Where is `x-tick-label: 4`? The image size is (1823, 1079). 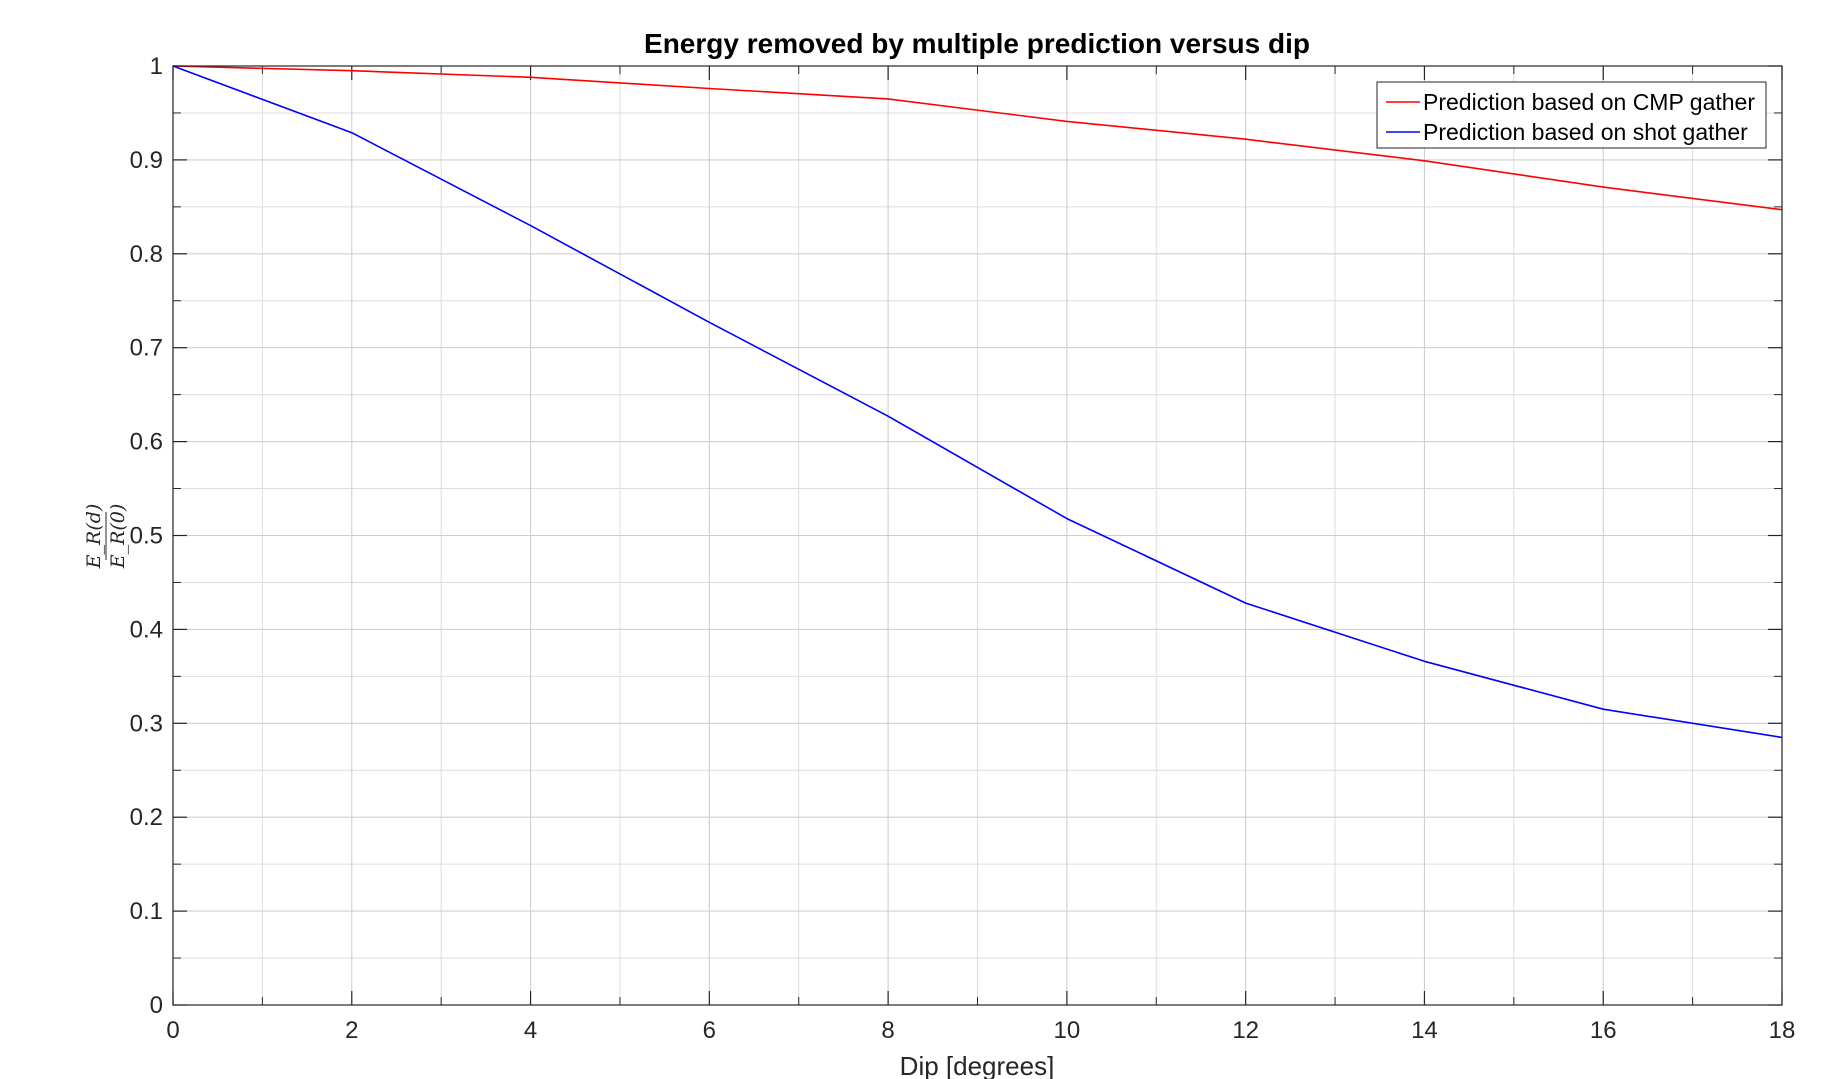 x-tick-label: 4 is located at coordinates (530, 1030).